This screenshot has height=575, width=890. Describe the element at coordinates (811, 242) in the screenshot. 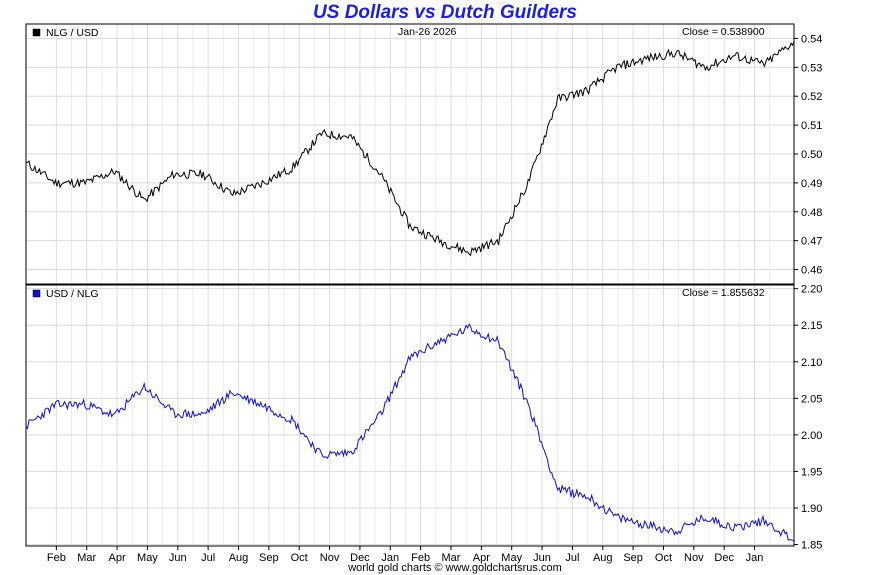

I see `y-tick-label: 0.47` at that location.